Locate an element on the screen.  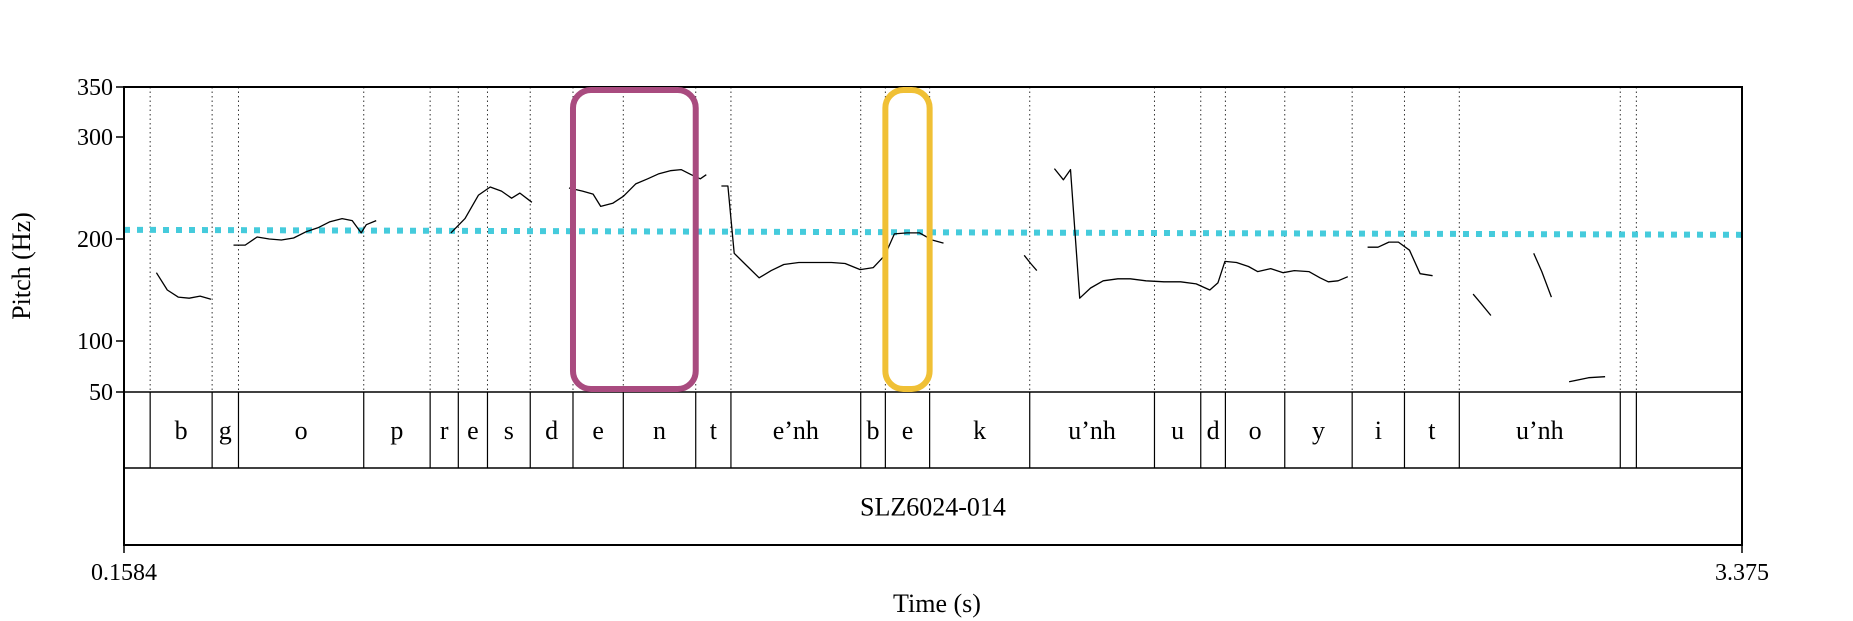
highlight-boxes is located at coordinates (751, 239).